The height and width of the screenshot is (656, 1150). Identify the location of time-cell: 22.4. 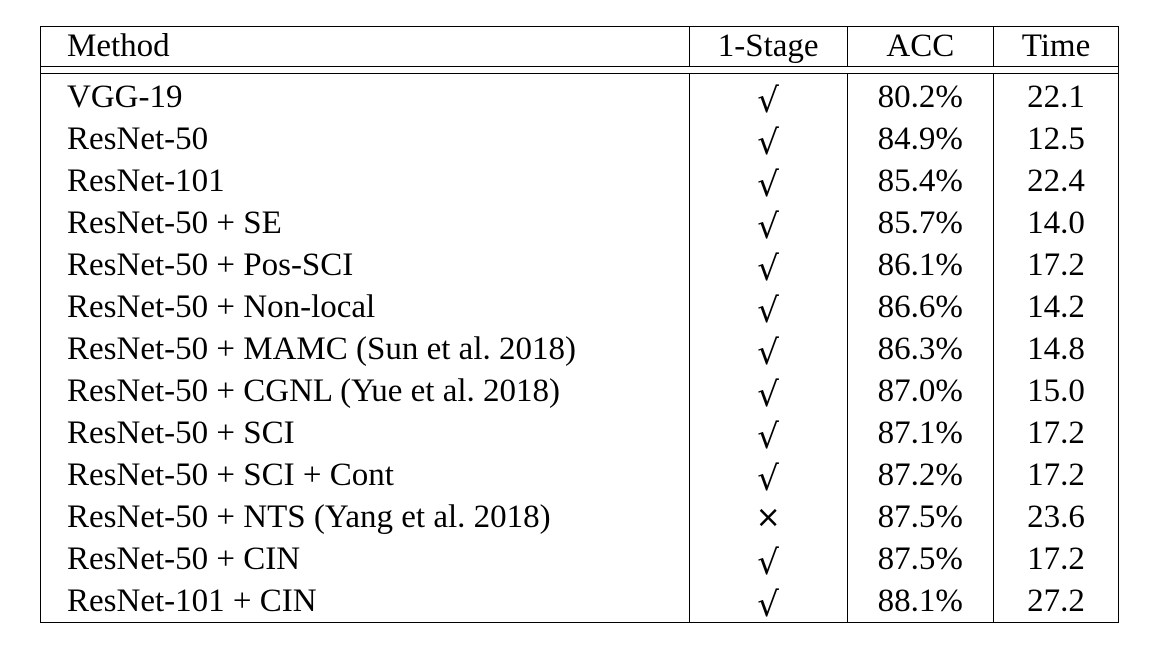
(1056, 181).